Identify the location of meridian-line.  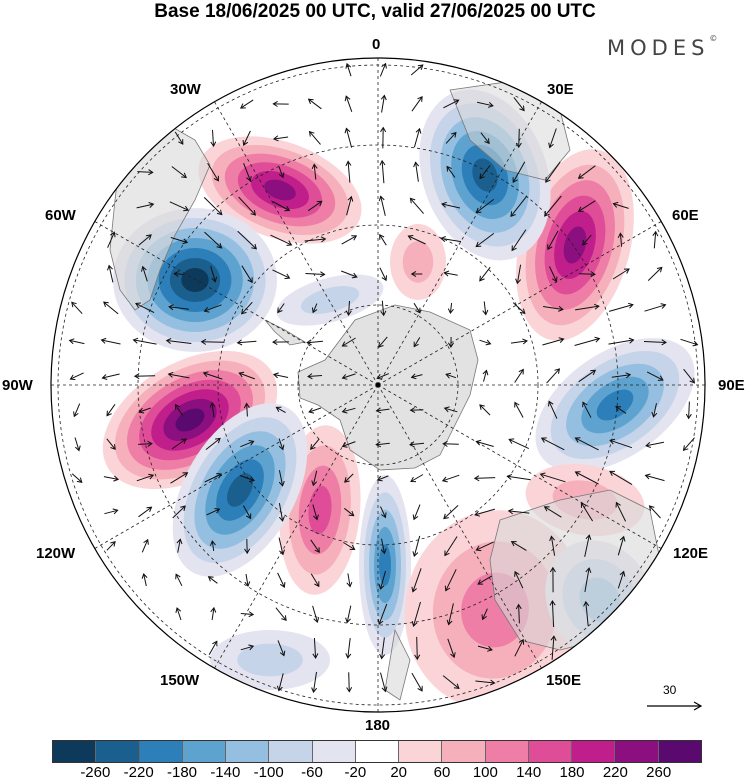
(235, 302).